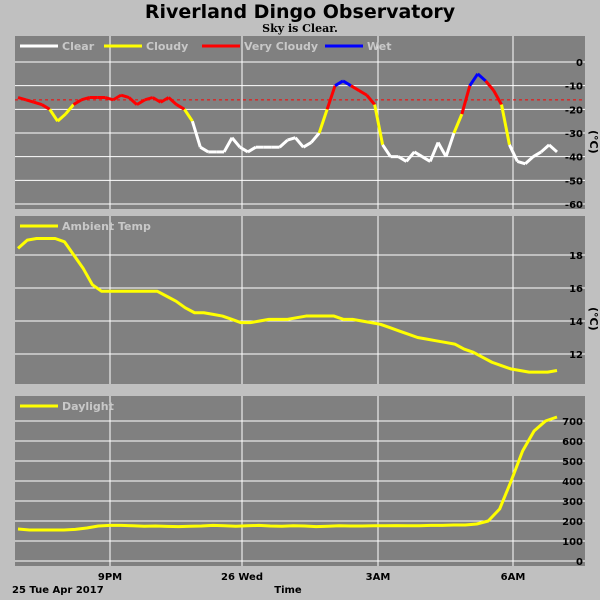 The width and height of the screenshot is (600, 600). I want to click on legend-label: Ambient Temp, so click(106, 226).